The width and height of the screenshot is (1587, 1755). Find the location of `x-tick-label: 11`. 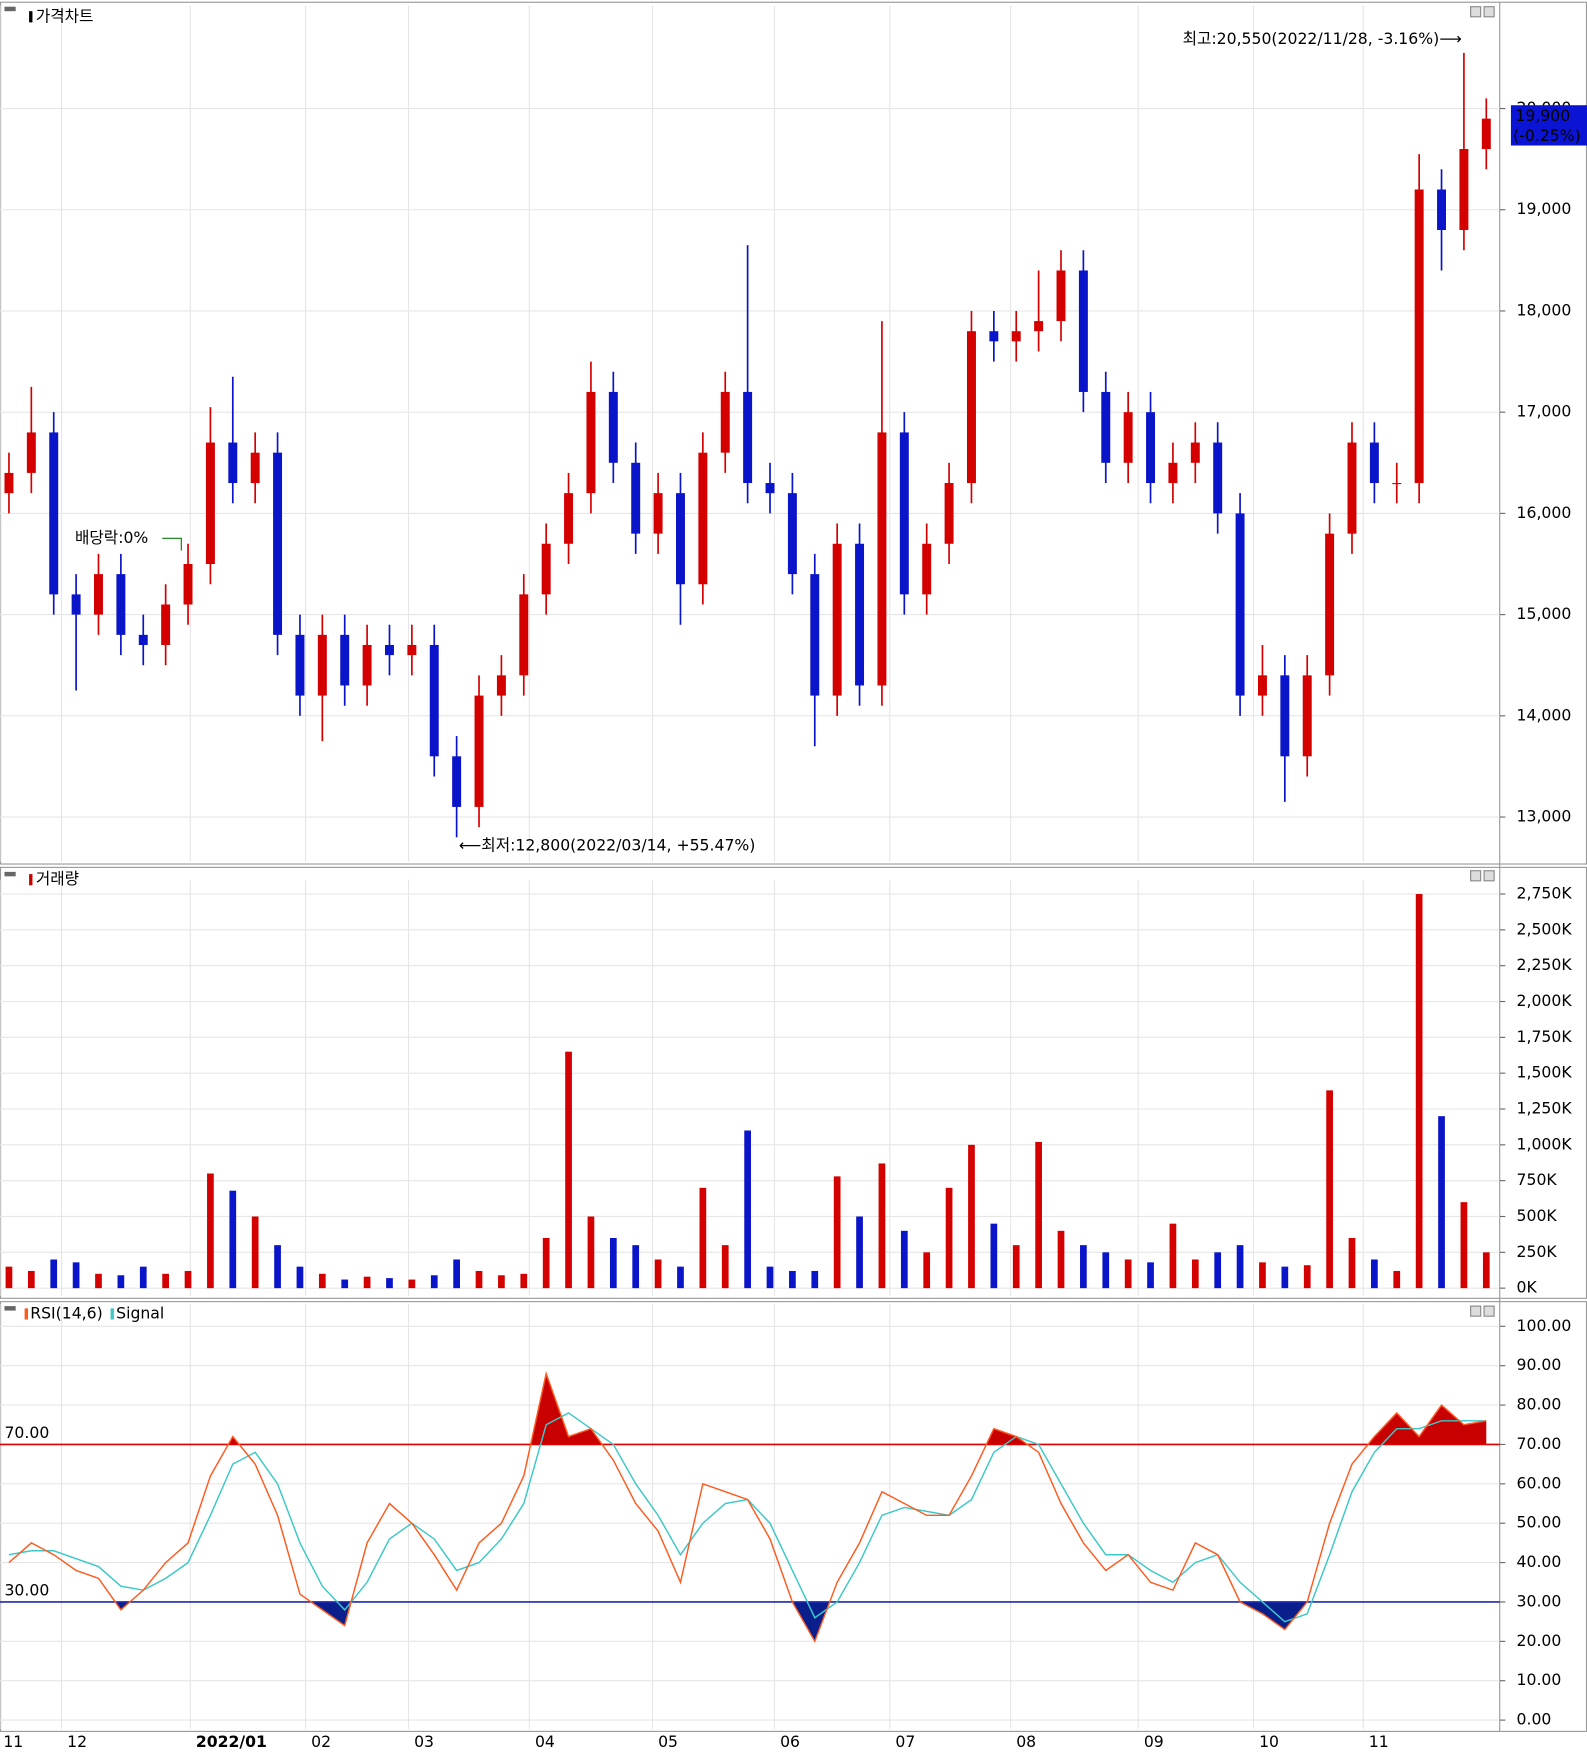

x-tick-label: 11 is located at coordinates (13, 1741).